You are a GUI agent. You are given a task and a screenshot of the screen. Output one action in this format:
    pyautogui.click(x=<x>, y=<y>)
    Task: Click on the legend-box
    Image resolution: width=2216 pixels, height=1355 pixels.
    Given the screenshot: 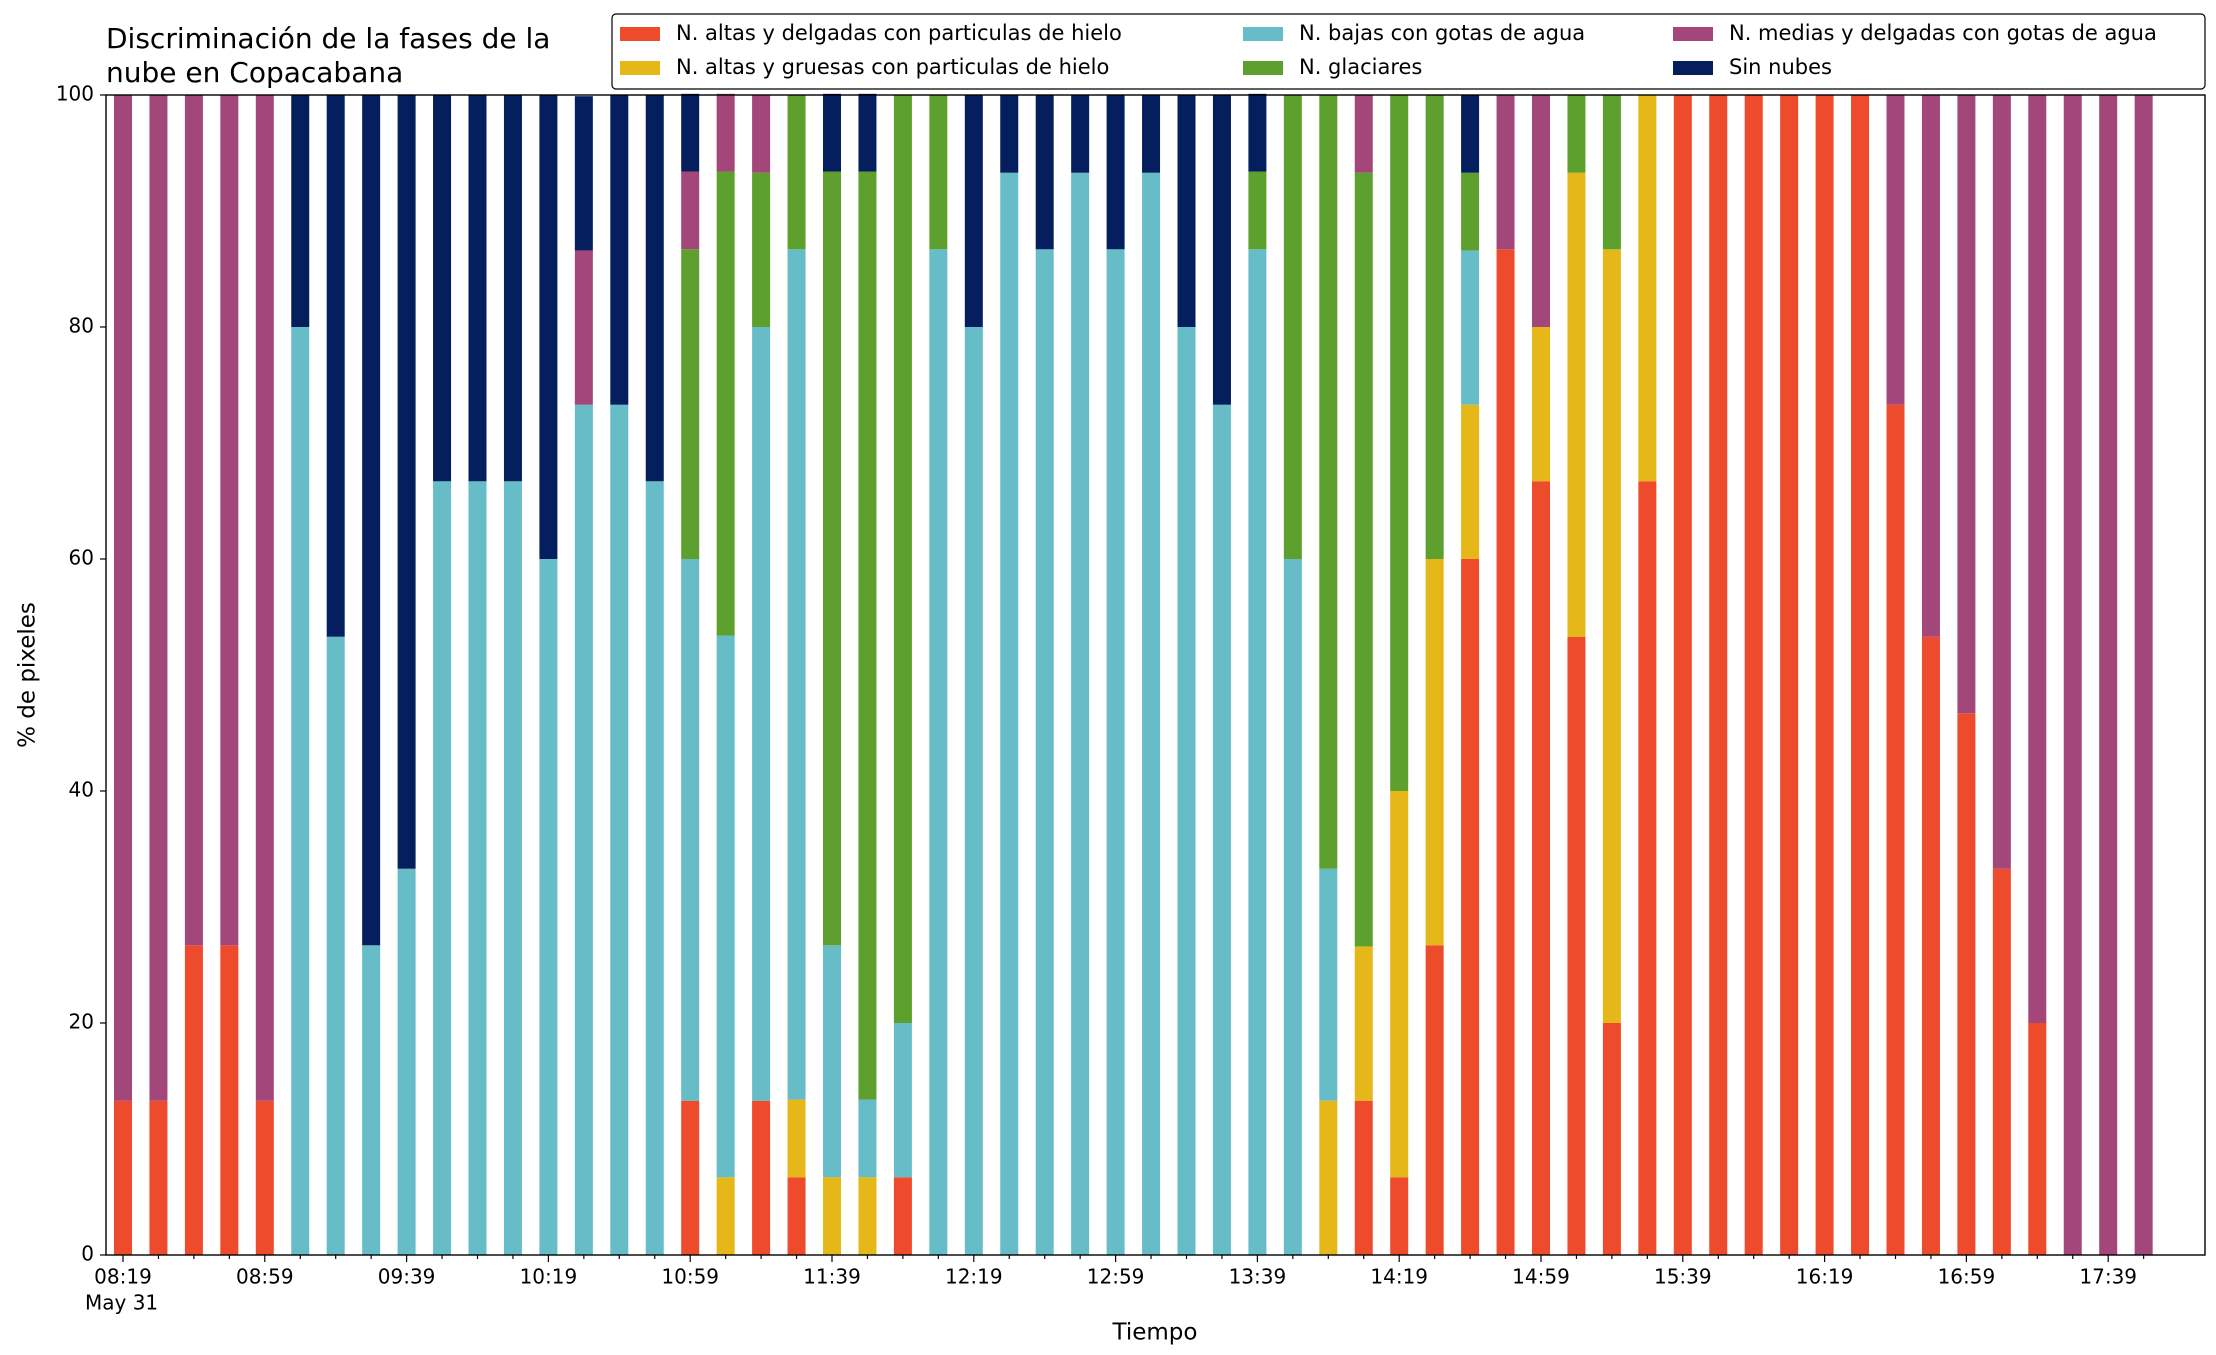 What is the action you would take?
    pyautogui.click(x=1408, y=51)
    